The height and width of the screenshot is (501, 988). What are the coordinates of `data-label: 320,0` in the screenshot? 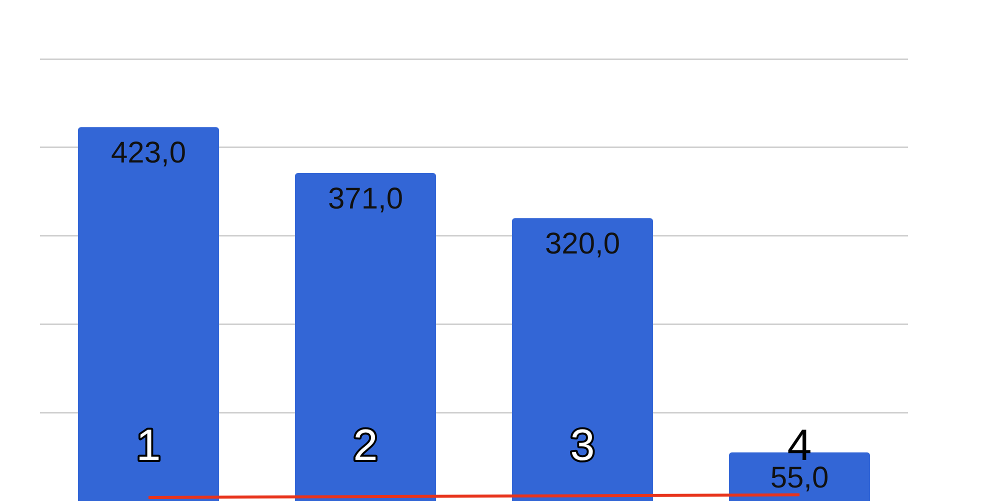 It's located at (582, 243).